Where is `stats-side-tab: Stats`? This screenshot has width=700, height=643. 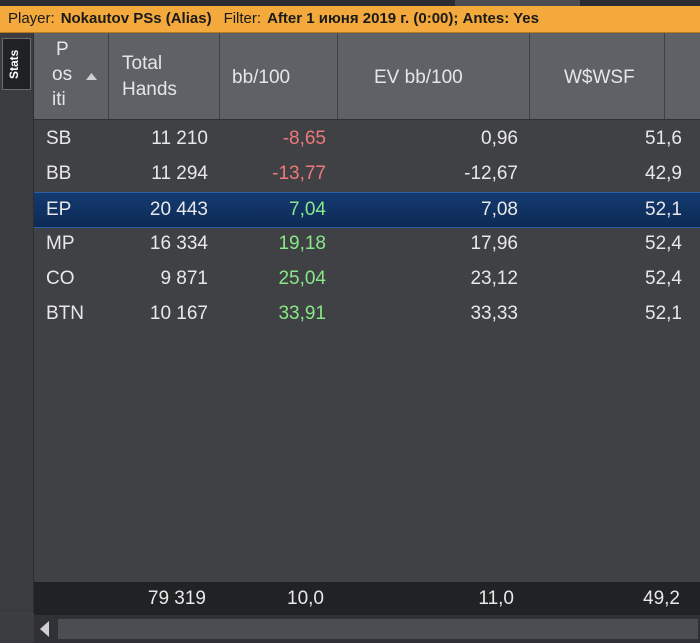
stats-side-tab: Stats is located at coordinates (16, 64).